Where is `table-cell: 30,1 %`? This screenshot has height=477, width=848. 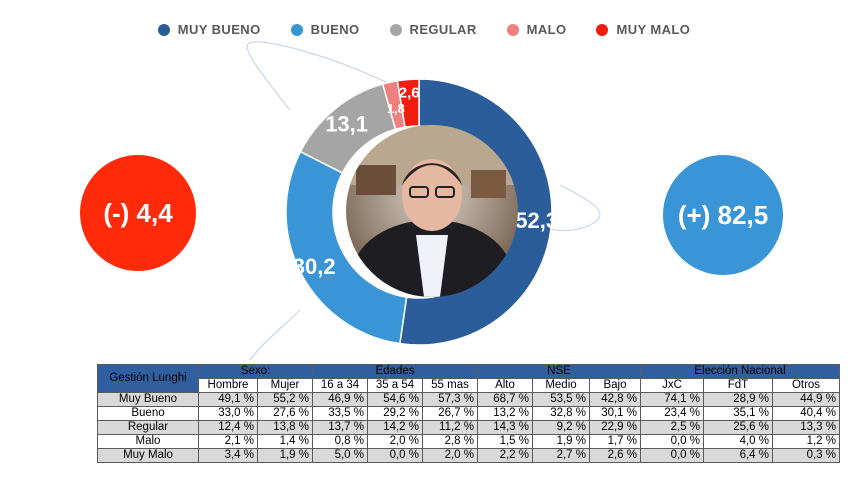 table-cell: 30,1 % is located at coordinates (615, 413).